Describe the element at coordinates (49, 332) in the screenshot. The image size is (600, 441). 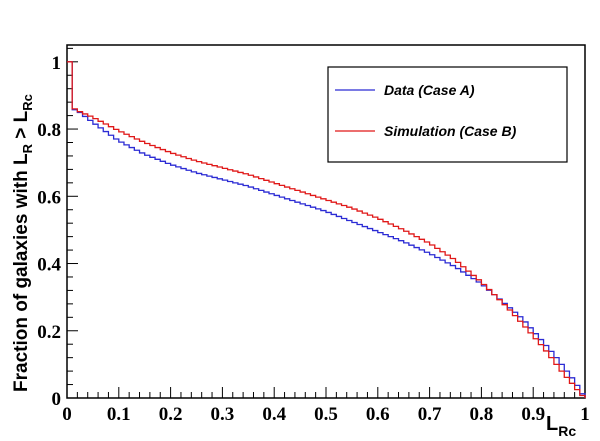
I see `y-tick-label: 0.2` at that location.